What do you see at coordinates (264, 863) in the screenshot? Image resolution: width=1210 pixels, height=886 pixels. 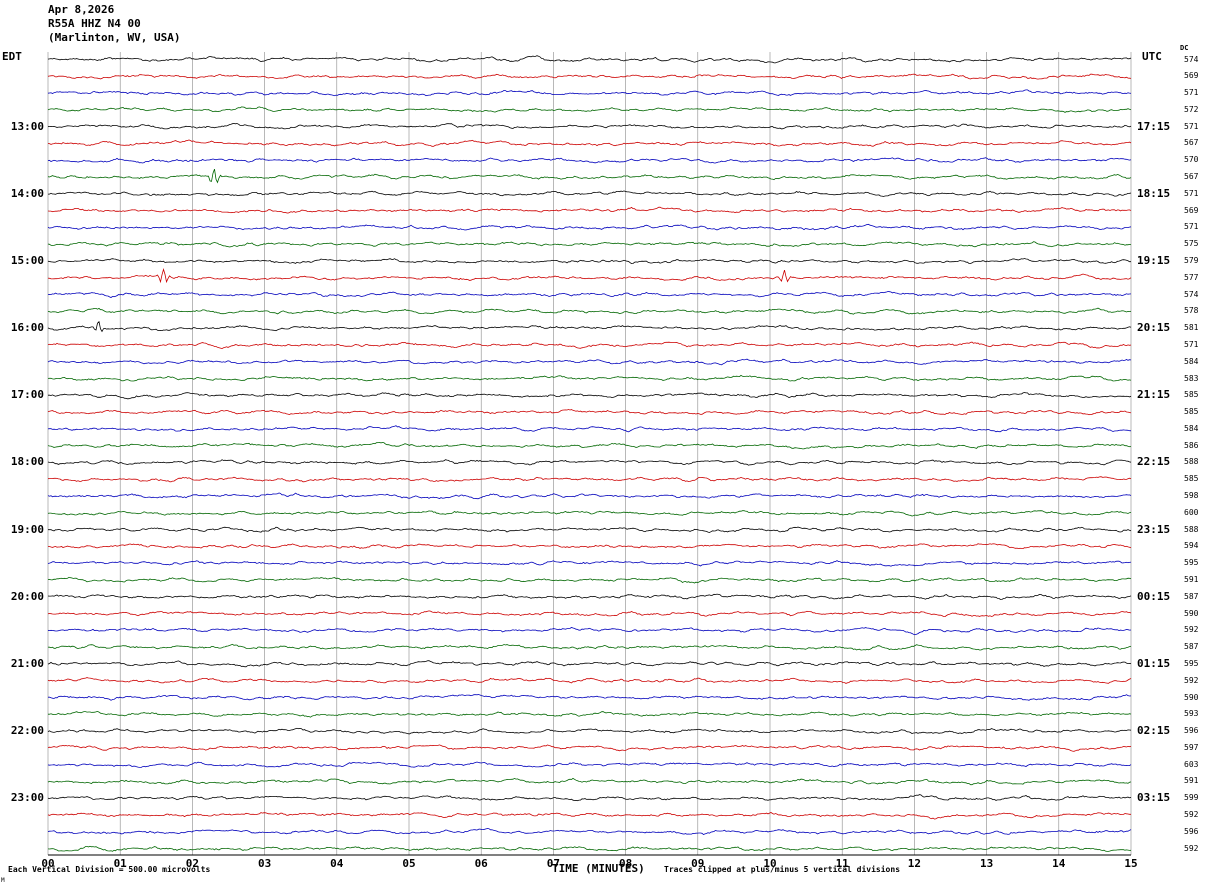 I see `x-axis-tick-label: 03` at bounding box center [264, 863].